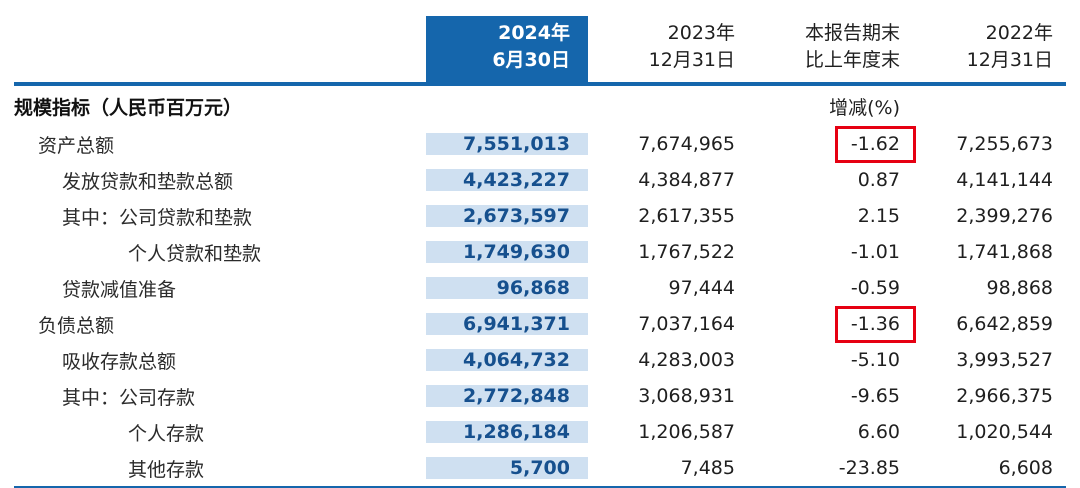 The width and height of the screenshot is (1080, 488). Describe the element at coordinates (875, 144) in the screenshot. I see `value-change: -1.62` at that location.